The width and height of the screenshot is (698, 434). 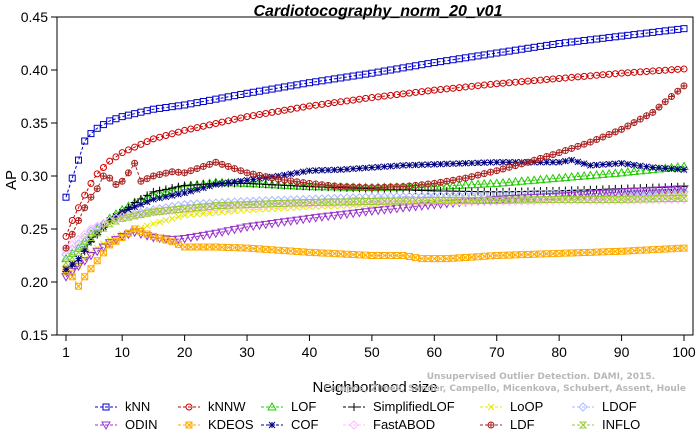 What do you see at coordinates (378, 11) in the screenshot?
I see `chart-title: Cardiotocography_norm_20_v01` at bounding box center [378, 11].